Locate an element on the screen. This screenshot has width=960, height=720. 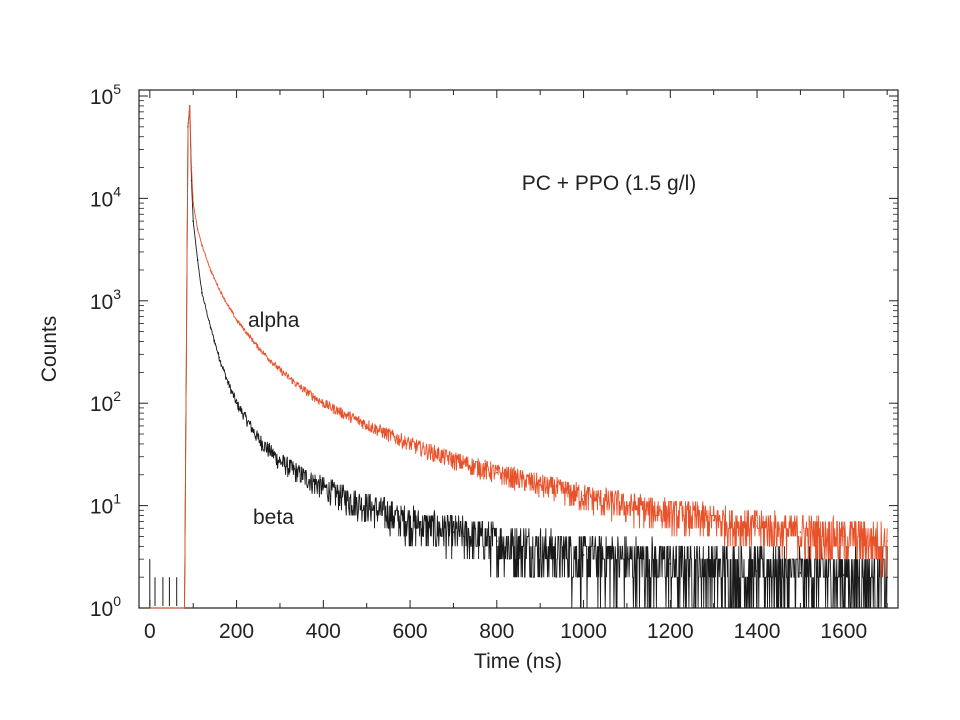
chart-annotation: PC + PPO (1.5 g/l) is located at coordinates (609, 183).